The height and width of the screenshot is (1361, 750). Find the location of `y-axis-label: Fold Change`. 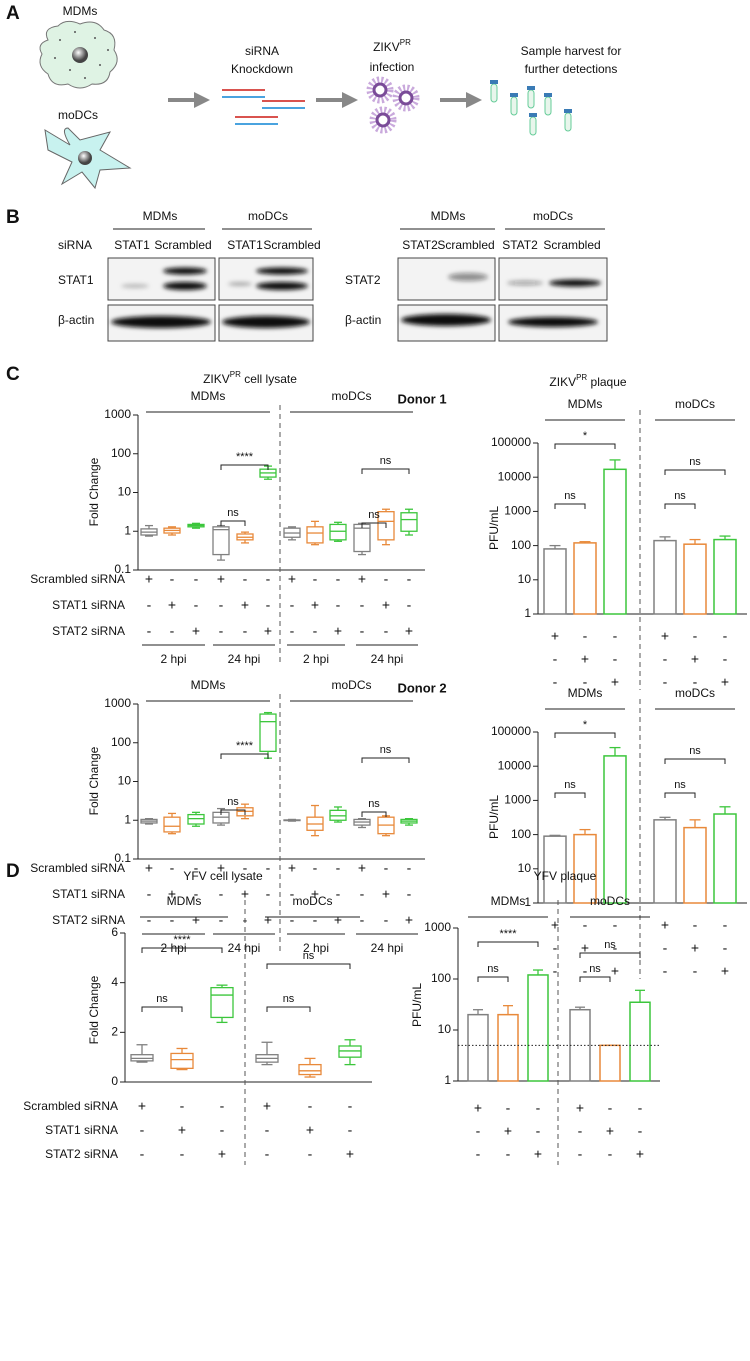

y-axis-label: Fold Change is located at coordinates (94, 780).